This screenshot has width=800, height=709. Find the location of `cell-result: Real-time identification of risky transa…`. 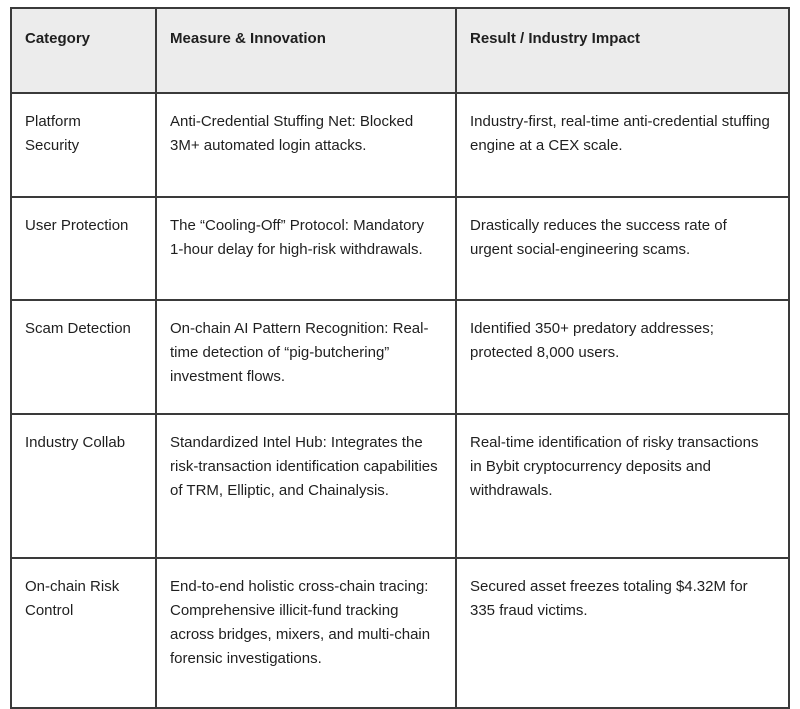

cell-result: Real-time identification of risky transa… is located at coordinates (622, 486).